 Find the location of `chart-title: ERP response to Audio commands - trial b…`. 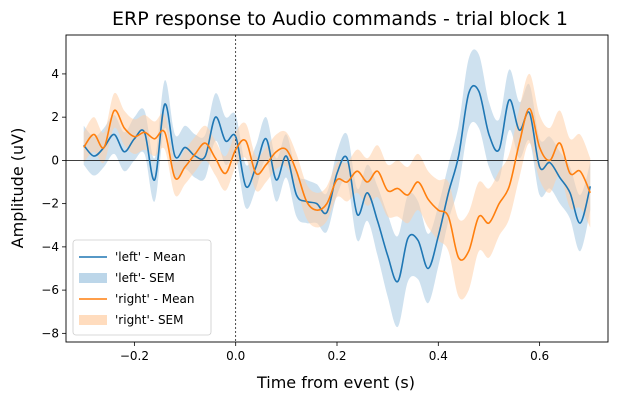

chart-title: ERP response to Audio commands - trial b… is located at coordinates (340, 19).